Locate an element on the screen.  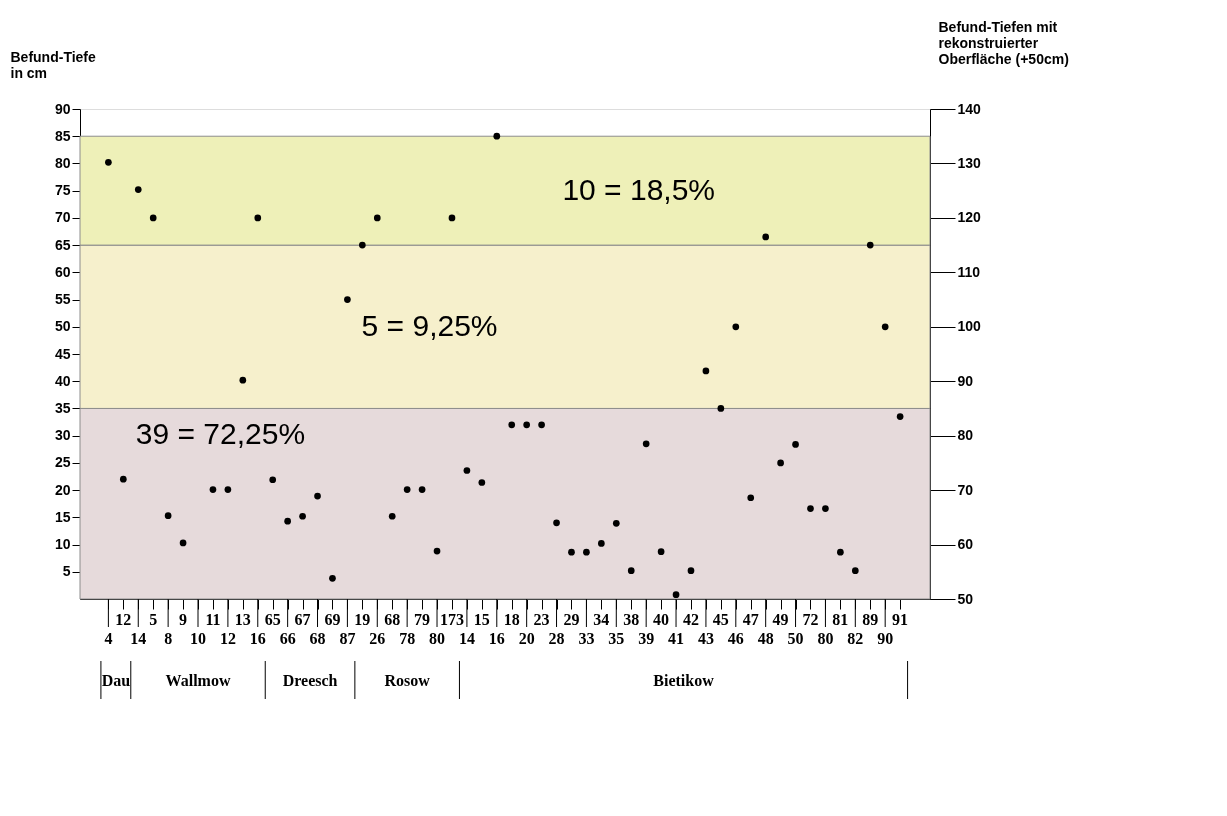
text: Wallmow is located at coordinates (198, 680).